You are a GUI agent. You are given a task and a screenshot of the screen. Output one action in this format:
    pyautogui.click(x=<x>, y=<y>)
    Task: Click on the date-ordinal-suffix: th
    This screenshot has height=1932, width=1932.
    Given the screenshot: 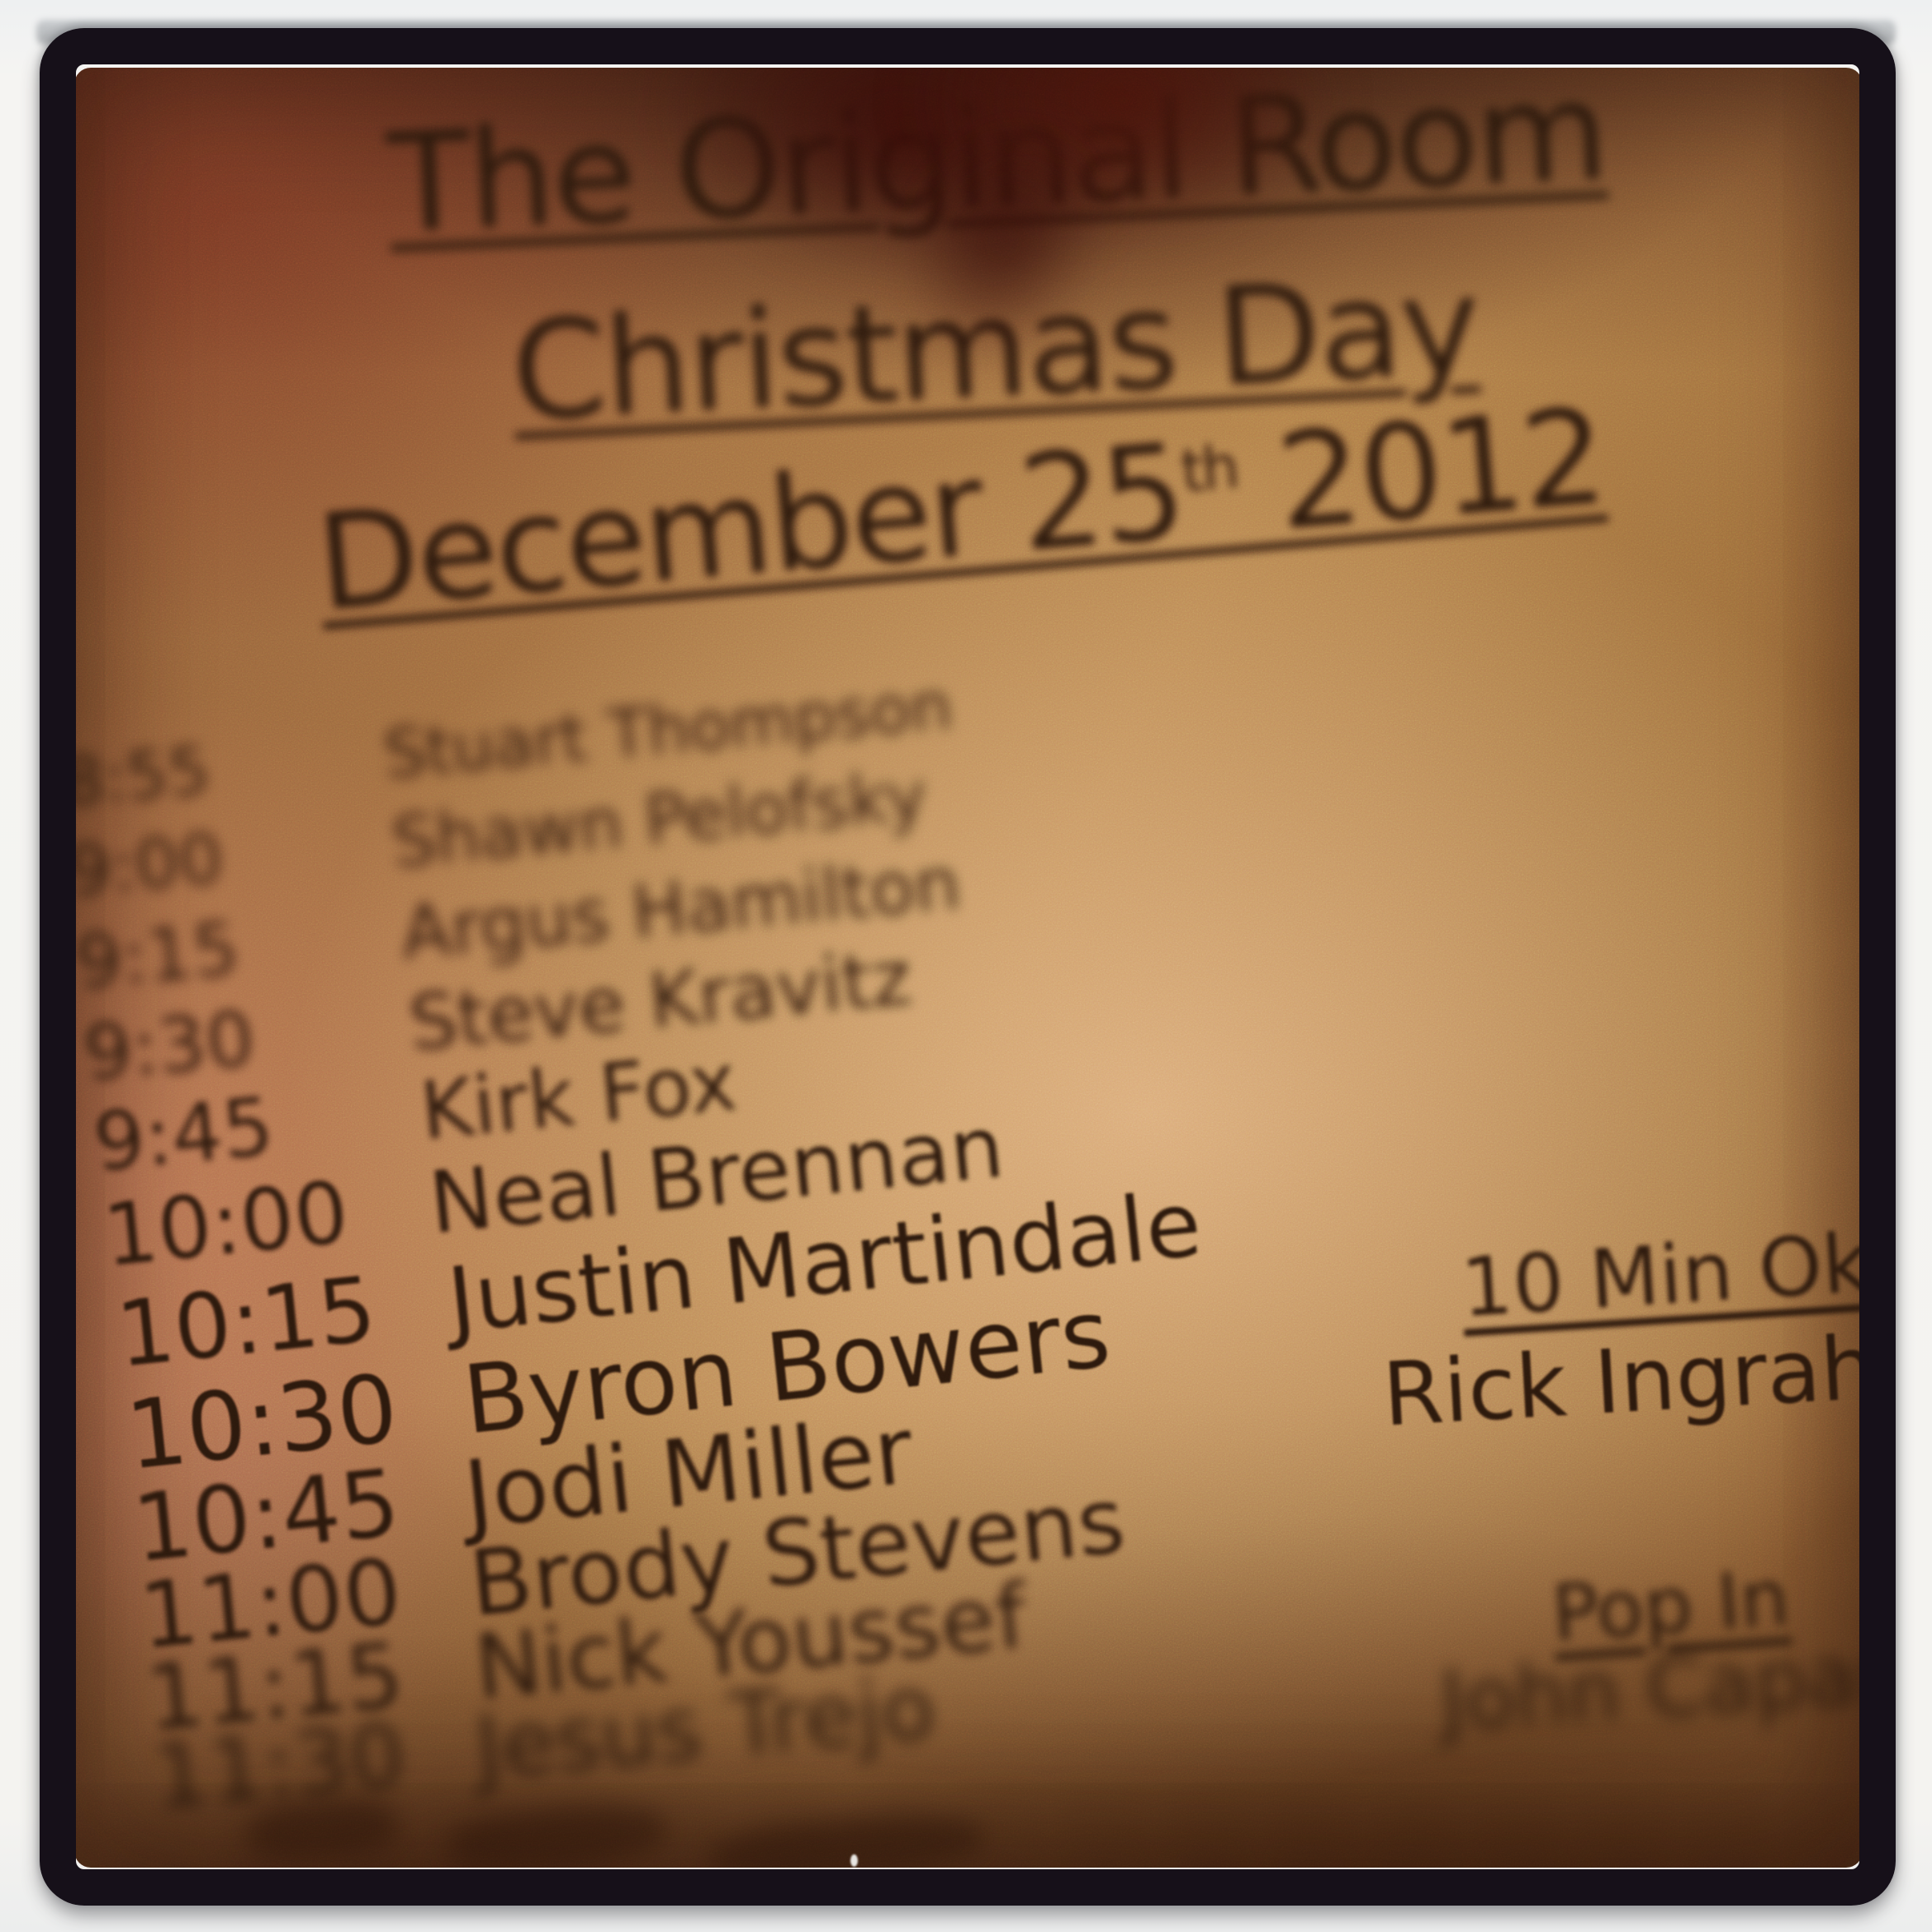 What is the action you would take?
    pyautogui.click(x=1208, y=469)
    